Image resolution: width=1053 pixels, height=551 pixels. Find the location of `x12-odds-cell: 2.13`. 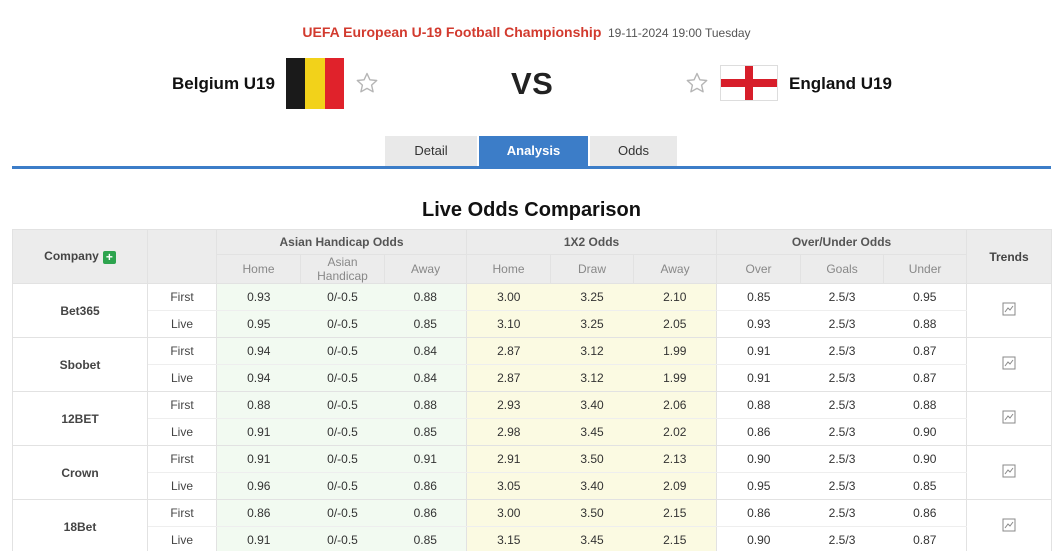

x12-odds-cell: 2.13 is located at coordinates (675, 459).